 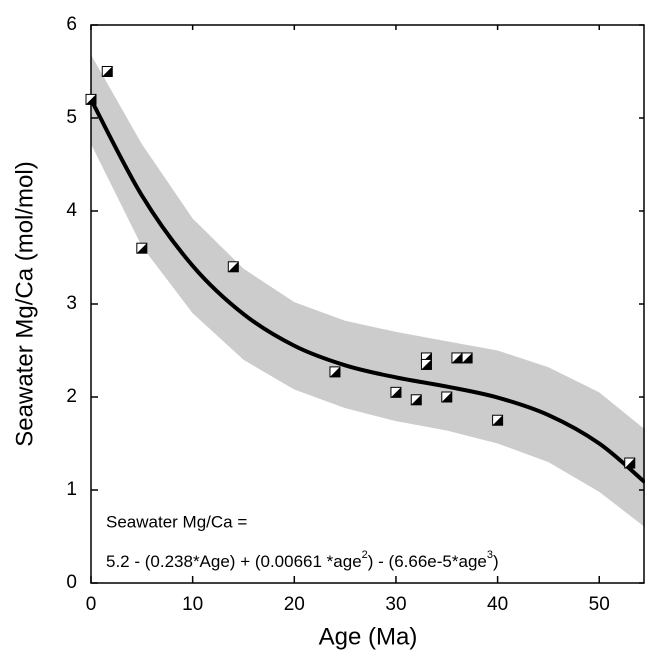 I want to click on x-tick-label: 10, so click(x=192, y=604).